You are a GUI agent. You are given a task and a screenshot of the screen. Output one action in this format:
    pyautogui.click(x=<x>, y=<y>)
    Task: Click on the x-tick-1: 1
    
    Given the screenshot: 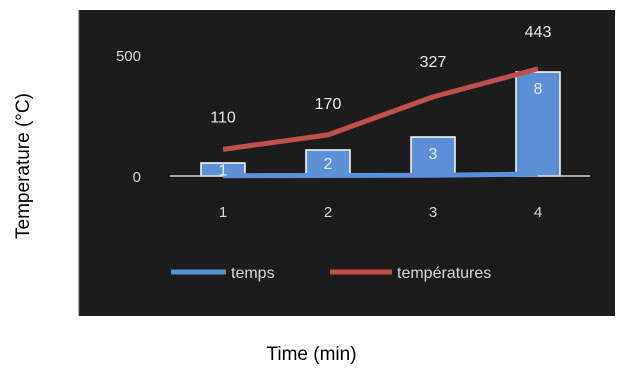 What is the action you would take?
    pyautogui.click(x=223, y=212)
    